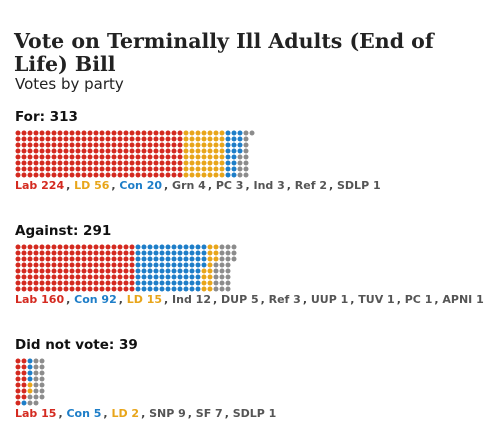 This screenshot has height=437, width=500. I want to click on legend-item-con: Con 92, so click(95, 299).